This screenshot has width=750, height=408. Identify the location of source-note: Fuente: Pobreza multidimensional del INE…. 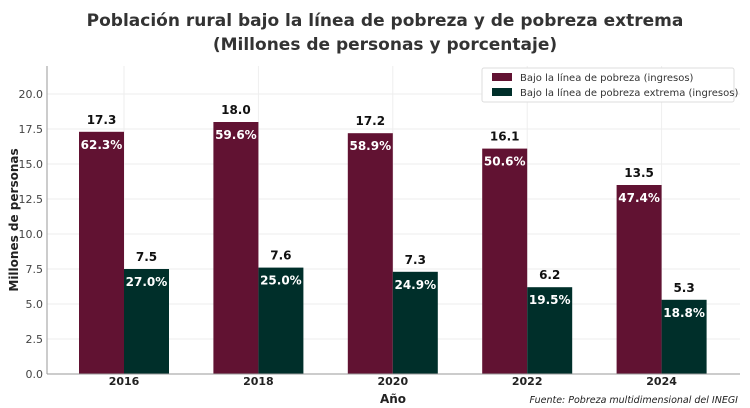
(634, 400).